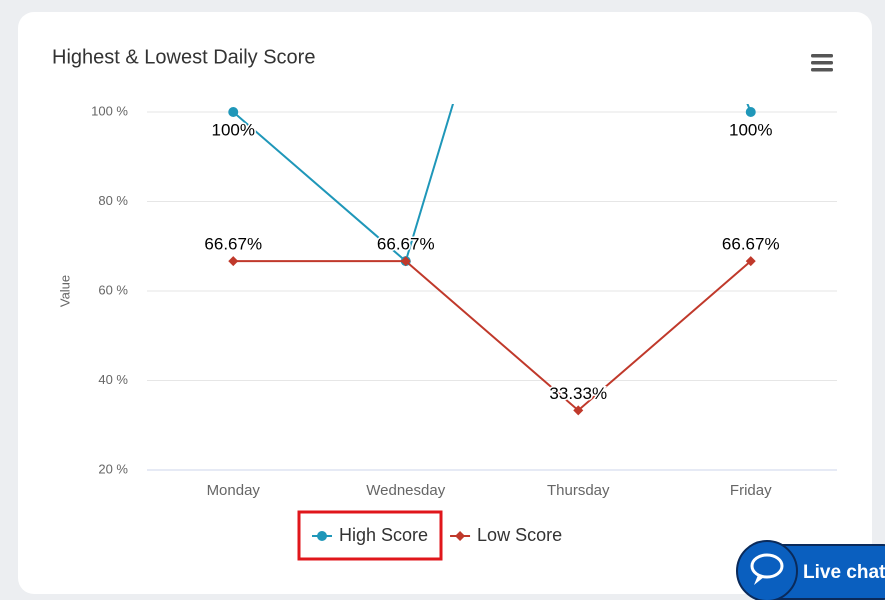 This screenshot has width=885, height=600. What do you see at coordinates (844, 572) in the screenshot?
I see `live-chat-label: Live chat` at bounding box center [844, 572].